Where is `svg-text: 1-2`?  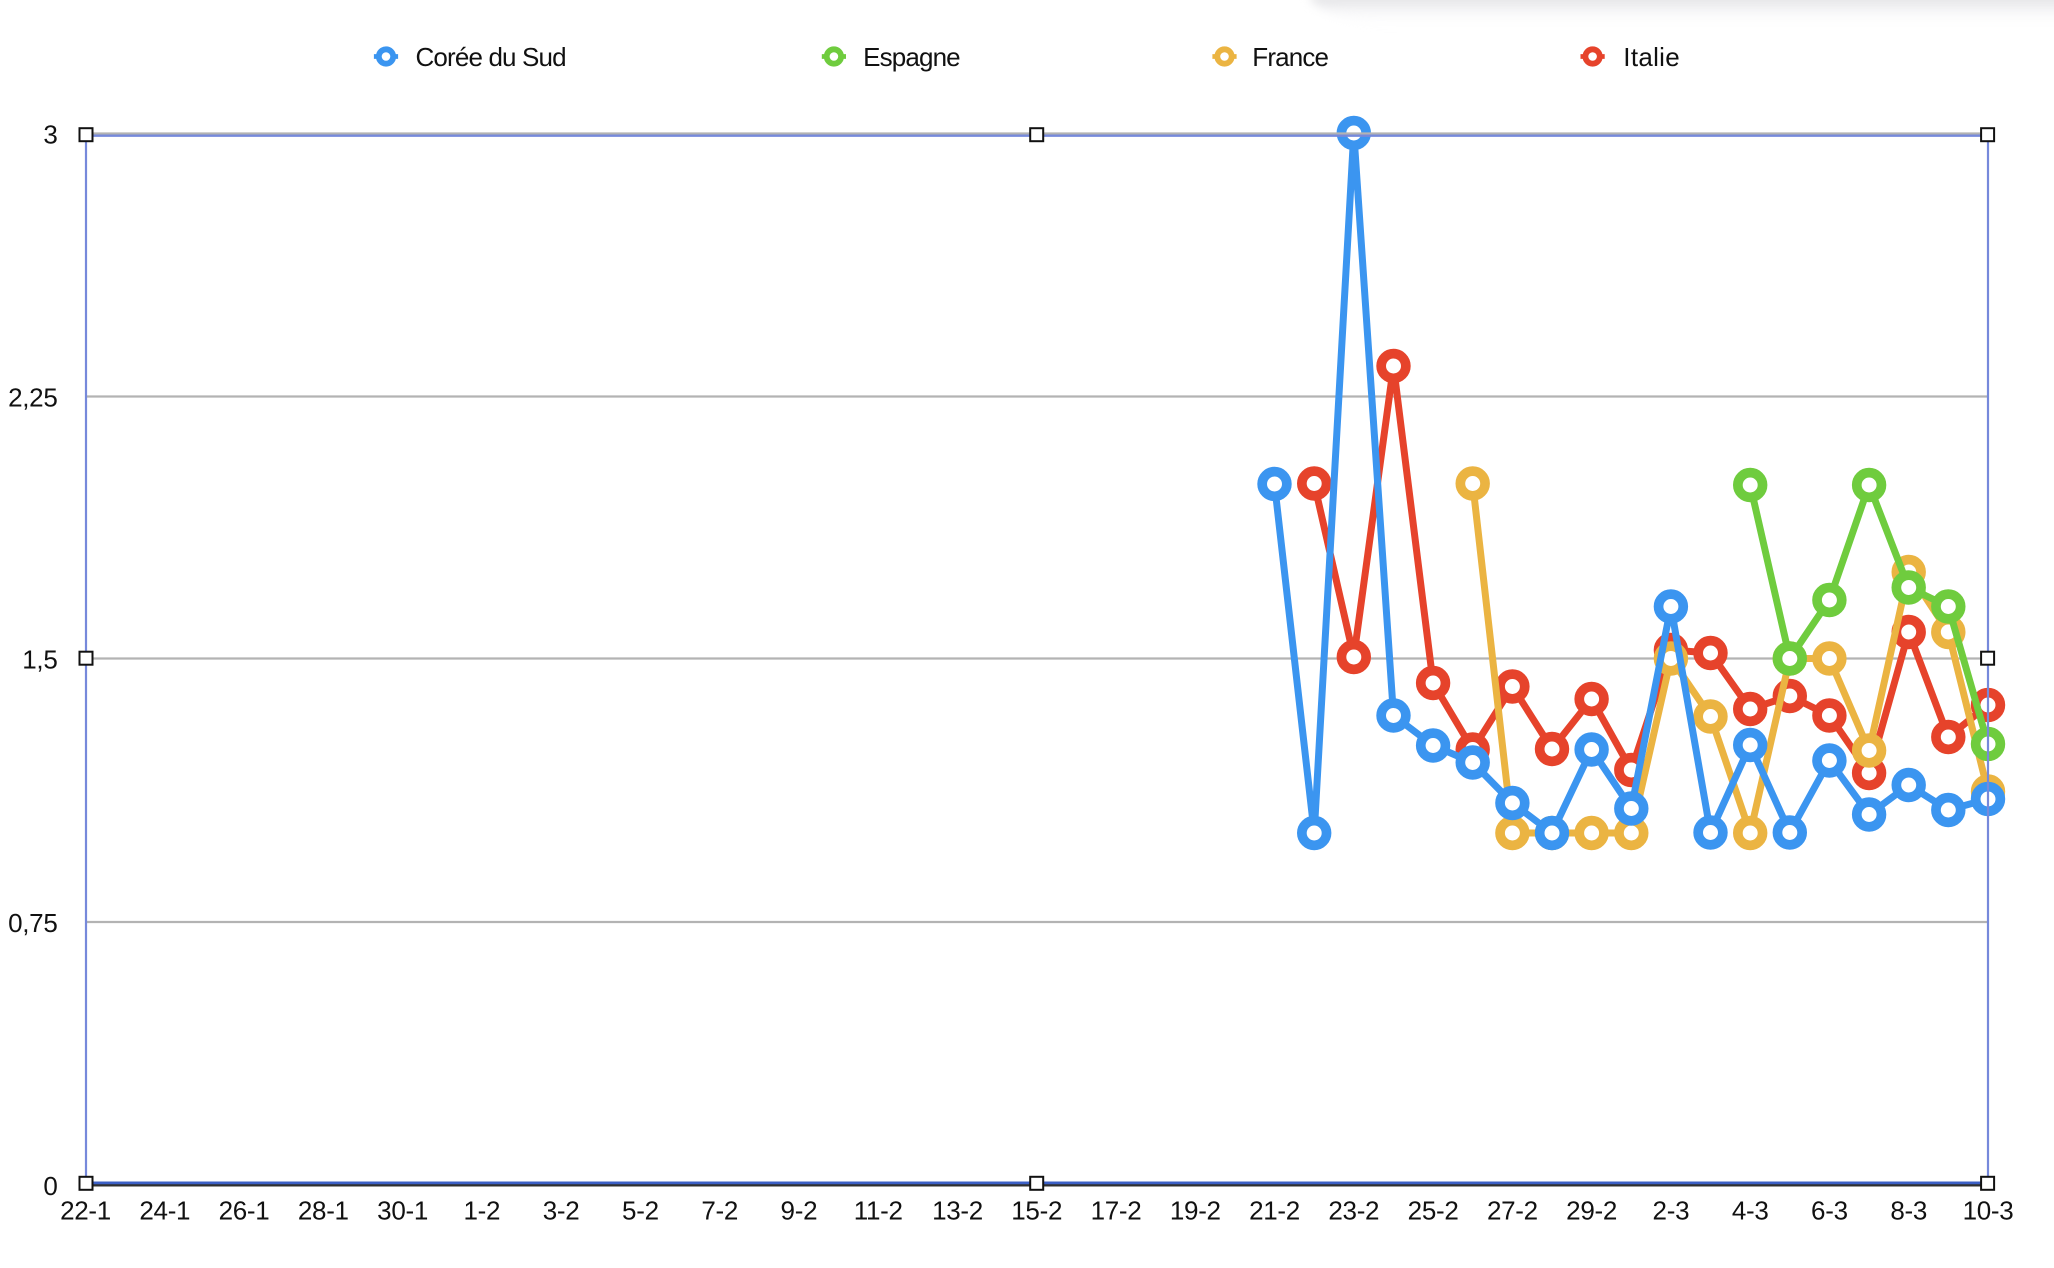 svg-text: 1-2 is located at coordinates (481, 1211).